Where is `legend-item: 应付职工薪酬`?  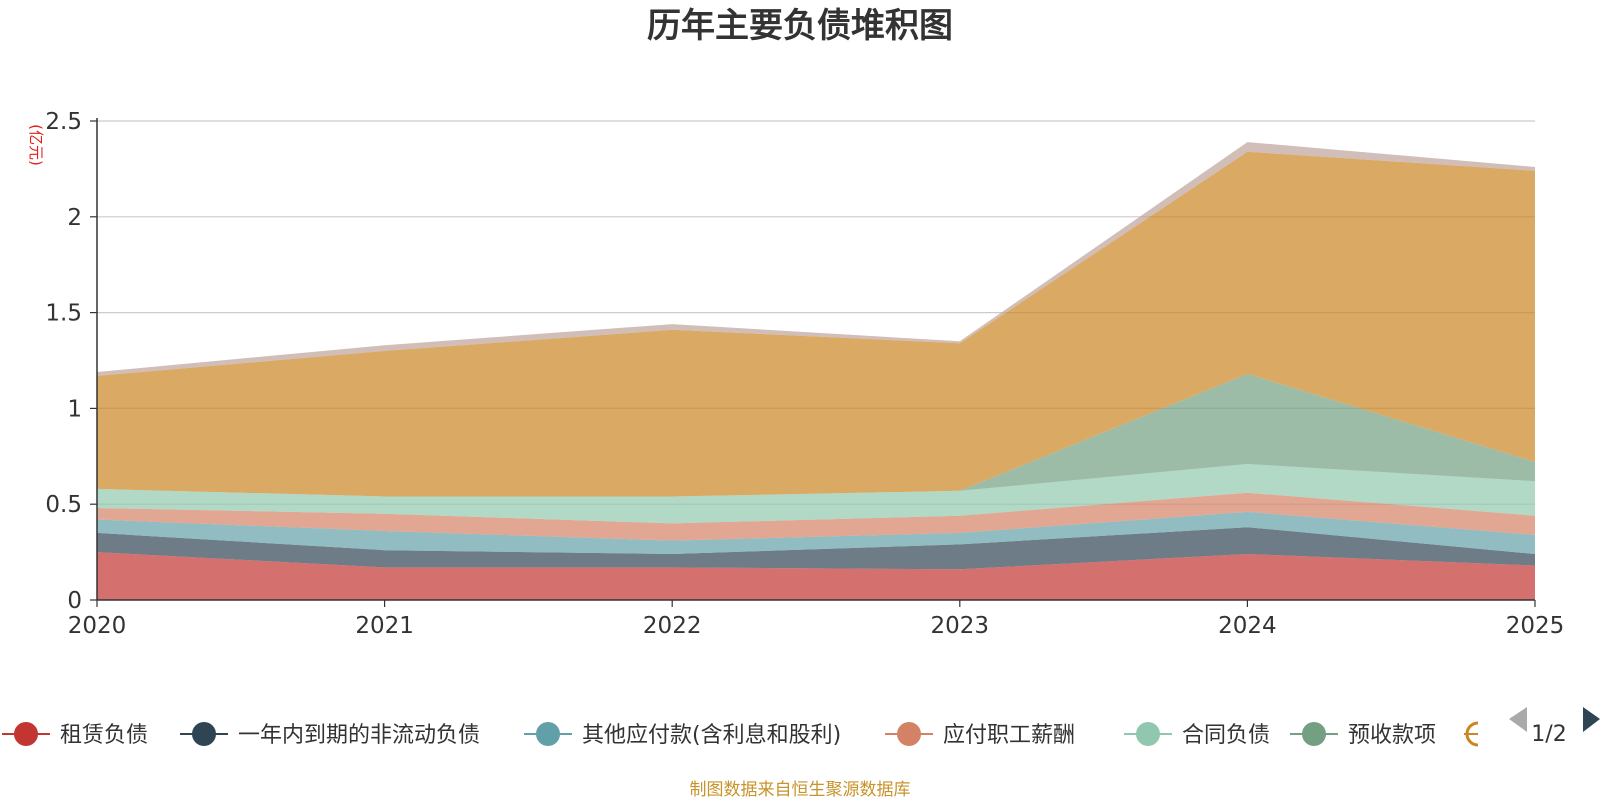
legend-item: 应付职工薪酬 is located at coordinates (980, 735).